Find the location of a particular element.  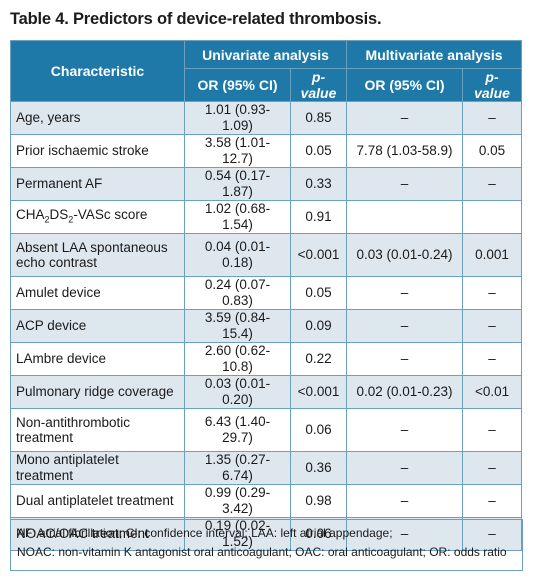

uni-or-cell: 0.54 (0.17-1.87) is located at coordinates (237, 184).